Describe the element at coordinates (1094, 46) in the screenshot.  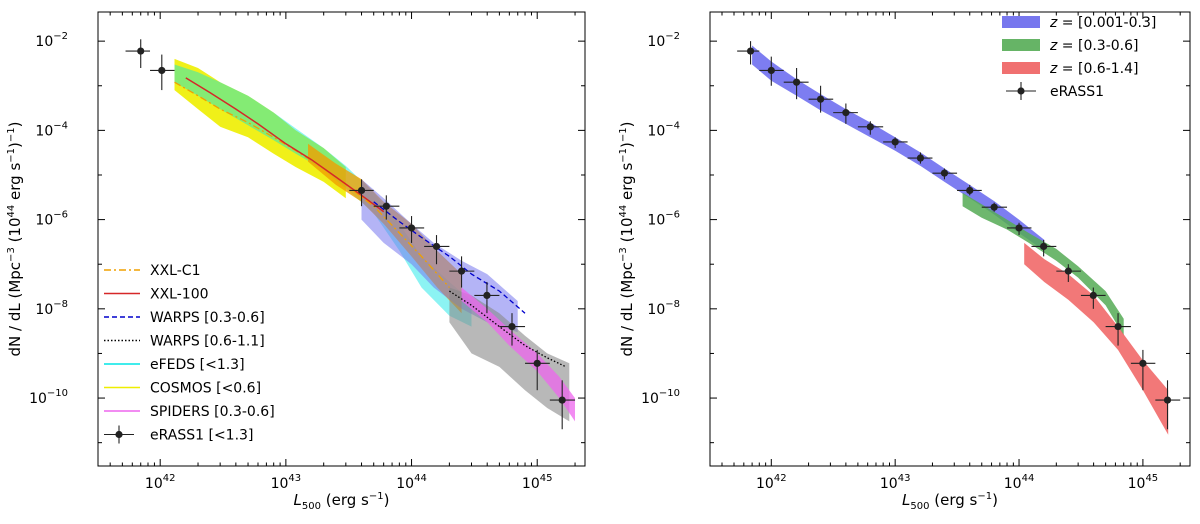
I see `legend-label: z = [0.3-0.6]` at that location.